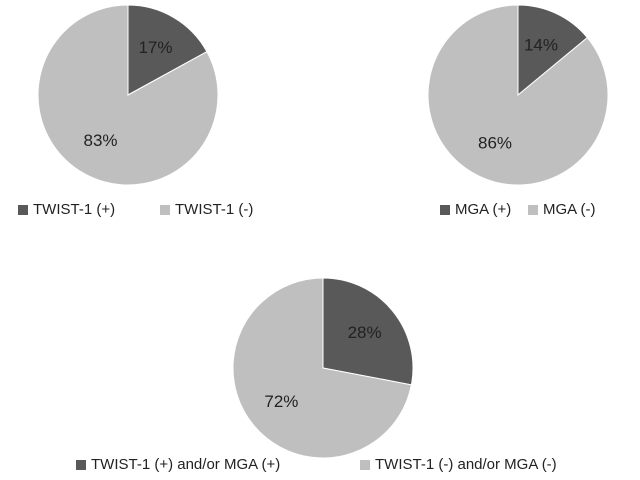 The width and height of the screenshot is (640, 480). Describe the element at coordinates (365, 332) in the screenshot. I see `value-label: 28%` at that location.